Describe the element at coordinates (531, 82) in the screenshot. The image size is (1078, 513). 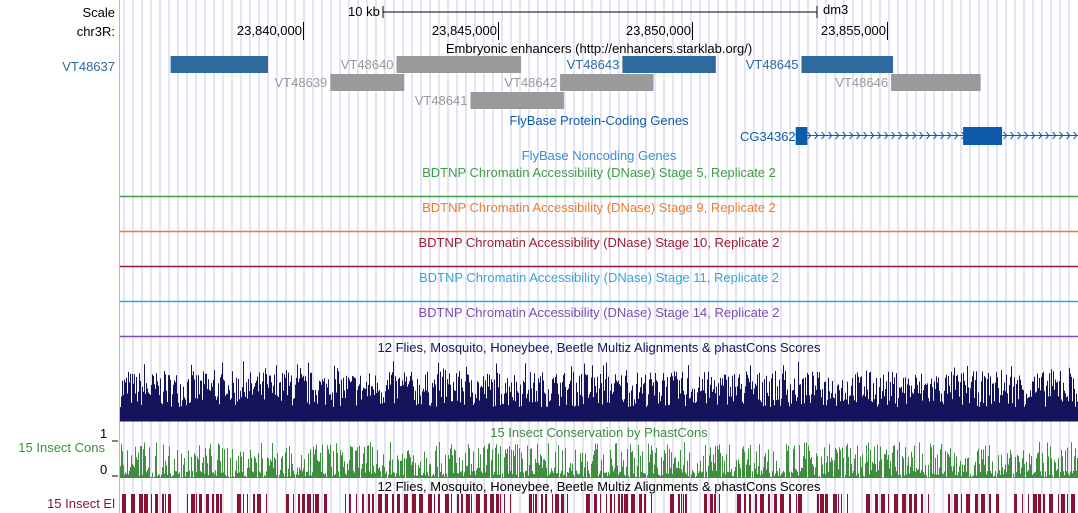
I see `enhancer-label-vt48642: VT48642` at that location.